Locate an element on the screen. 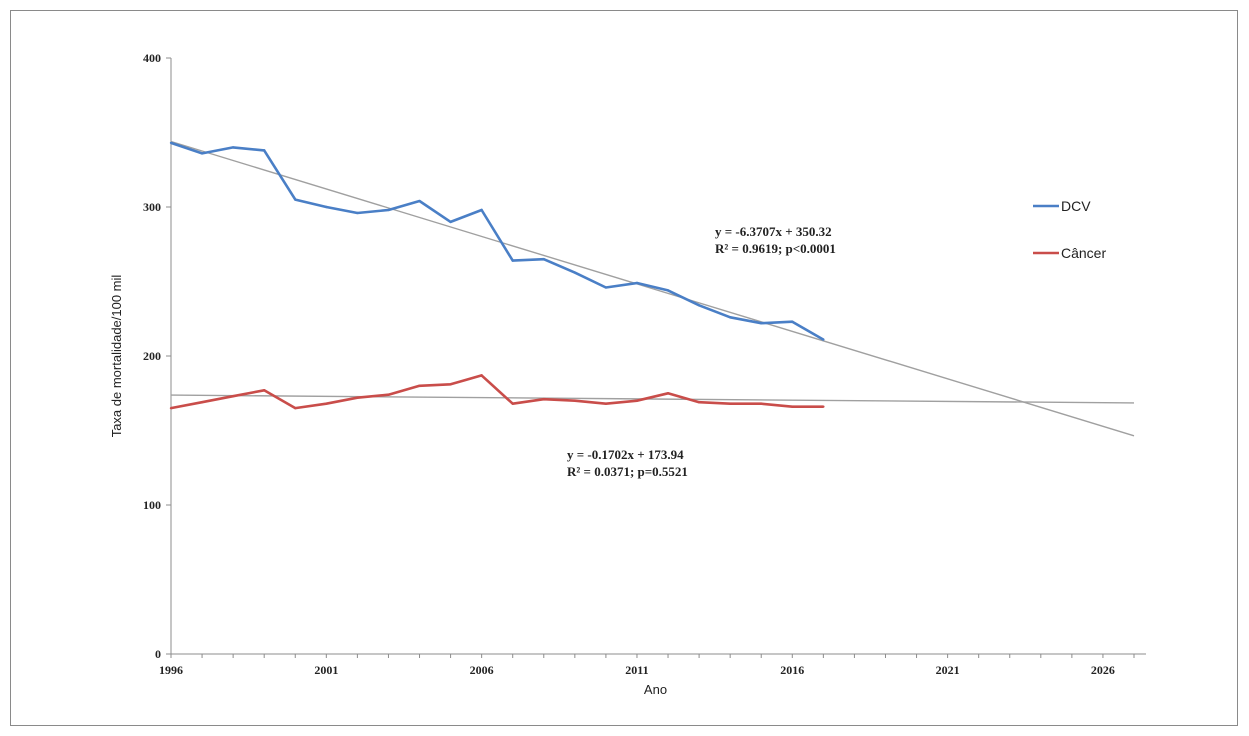  legend-label: Câncer is located at coordinates (1083, 253).